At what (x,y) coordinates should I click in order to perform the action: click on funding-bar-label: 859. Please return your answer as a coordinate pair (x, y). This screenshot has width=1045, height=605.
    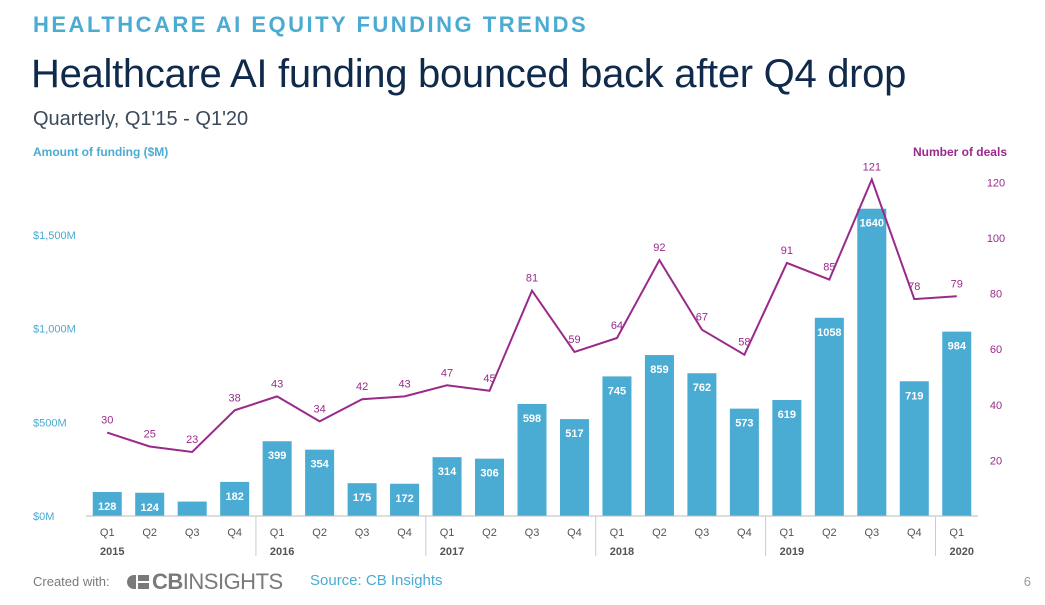
    Looking at the image, I should click on (659, 370).